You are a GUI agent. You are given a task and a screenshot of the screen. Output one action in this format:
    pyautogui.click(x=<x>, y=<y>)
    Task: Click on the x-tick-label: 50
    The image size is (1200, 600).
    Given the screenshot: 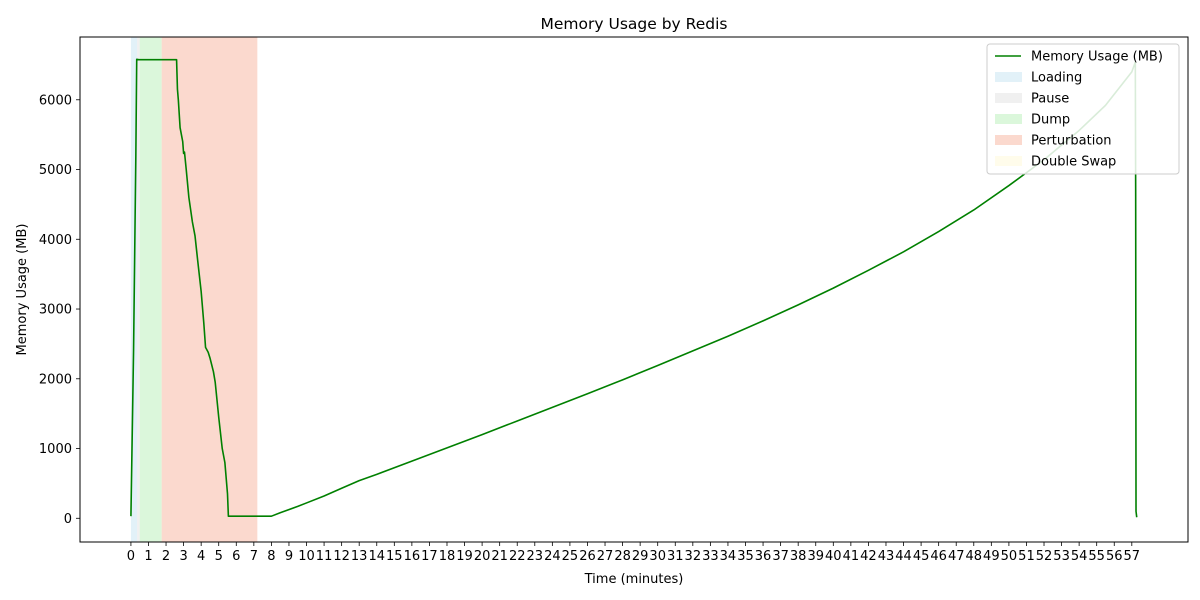 What is the action you would take?
    pyautogui.click(x=1009, y=556)
    